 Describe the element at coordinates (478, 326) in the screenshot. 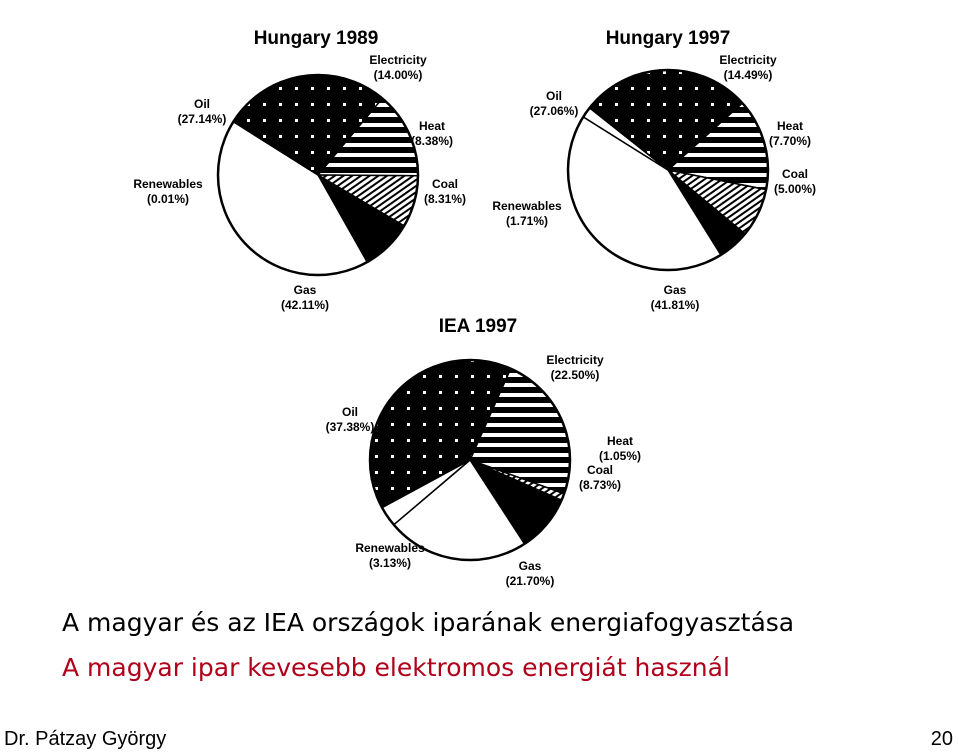

I see `pie-title: IEA 1997` at that location.